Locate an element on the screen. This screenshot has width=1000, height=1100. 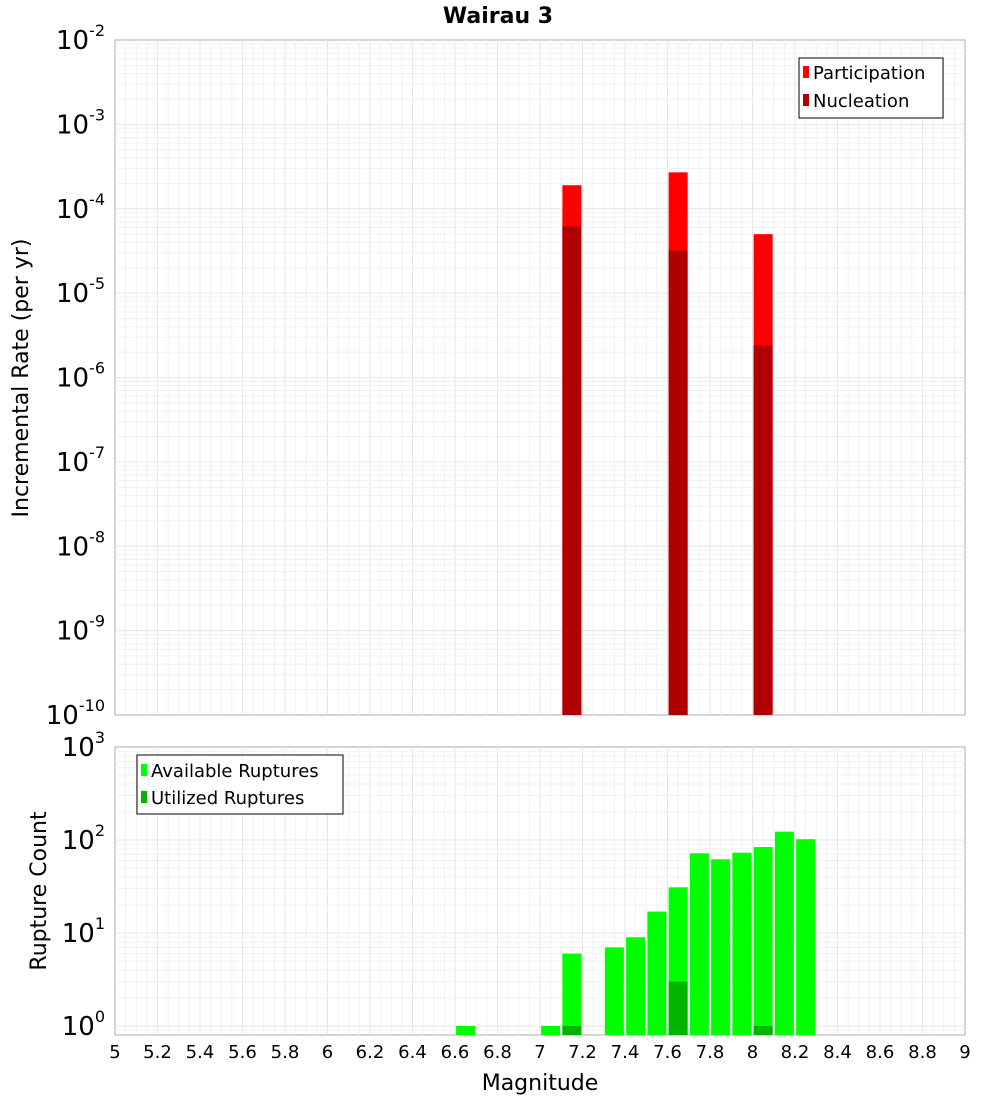
x-tick-label: 5 is located at coordinates (114, 1052).